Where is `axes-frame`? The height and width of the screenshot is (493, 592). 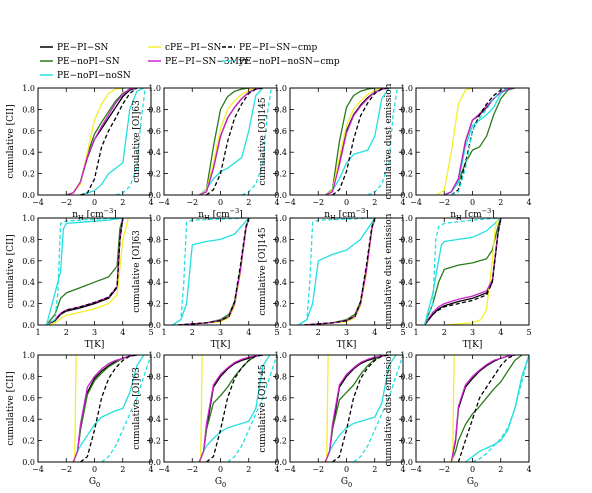
axes-frame is located at coordinates (472, 271).